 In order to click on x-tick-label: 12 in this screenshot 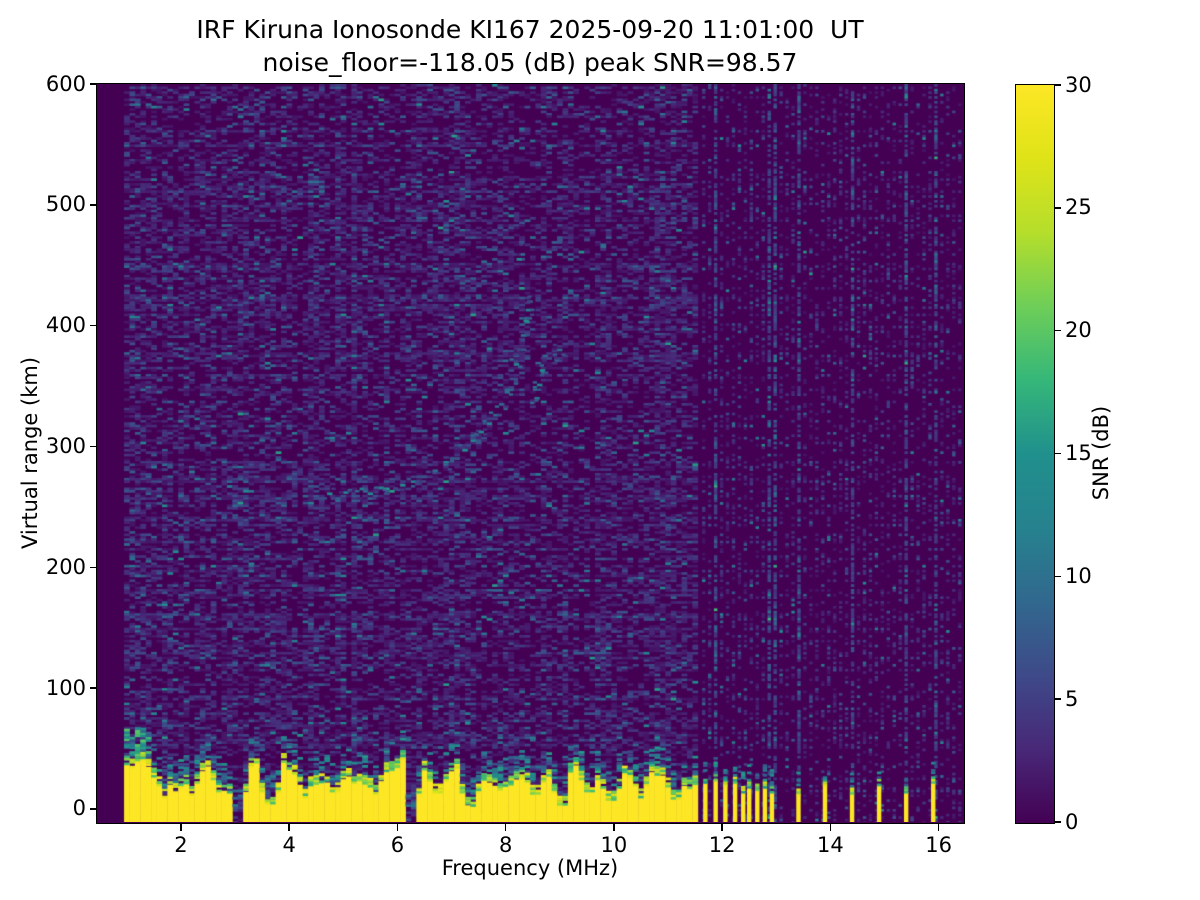, I will do `click(722, 845)`.